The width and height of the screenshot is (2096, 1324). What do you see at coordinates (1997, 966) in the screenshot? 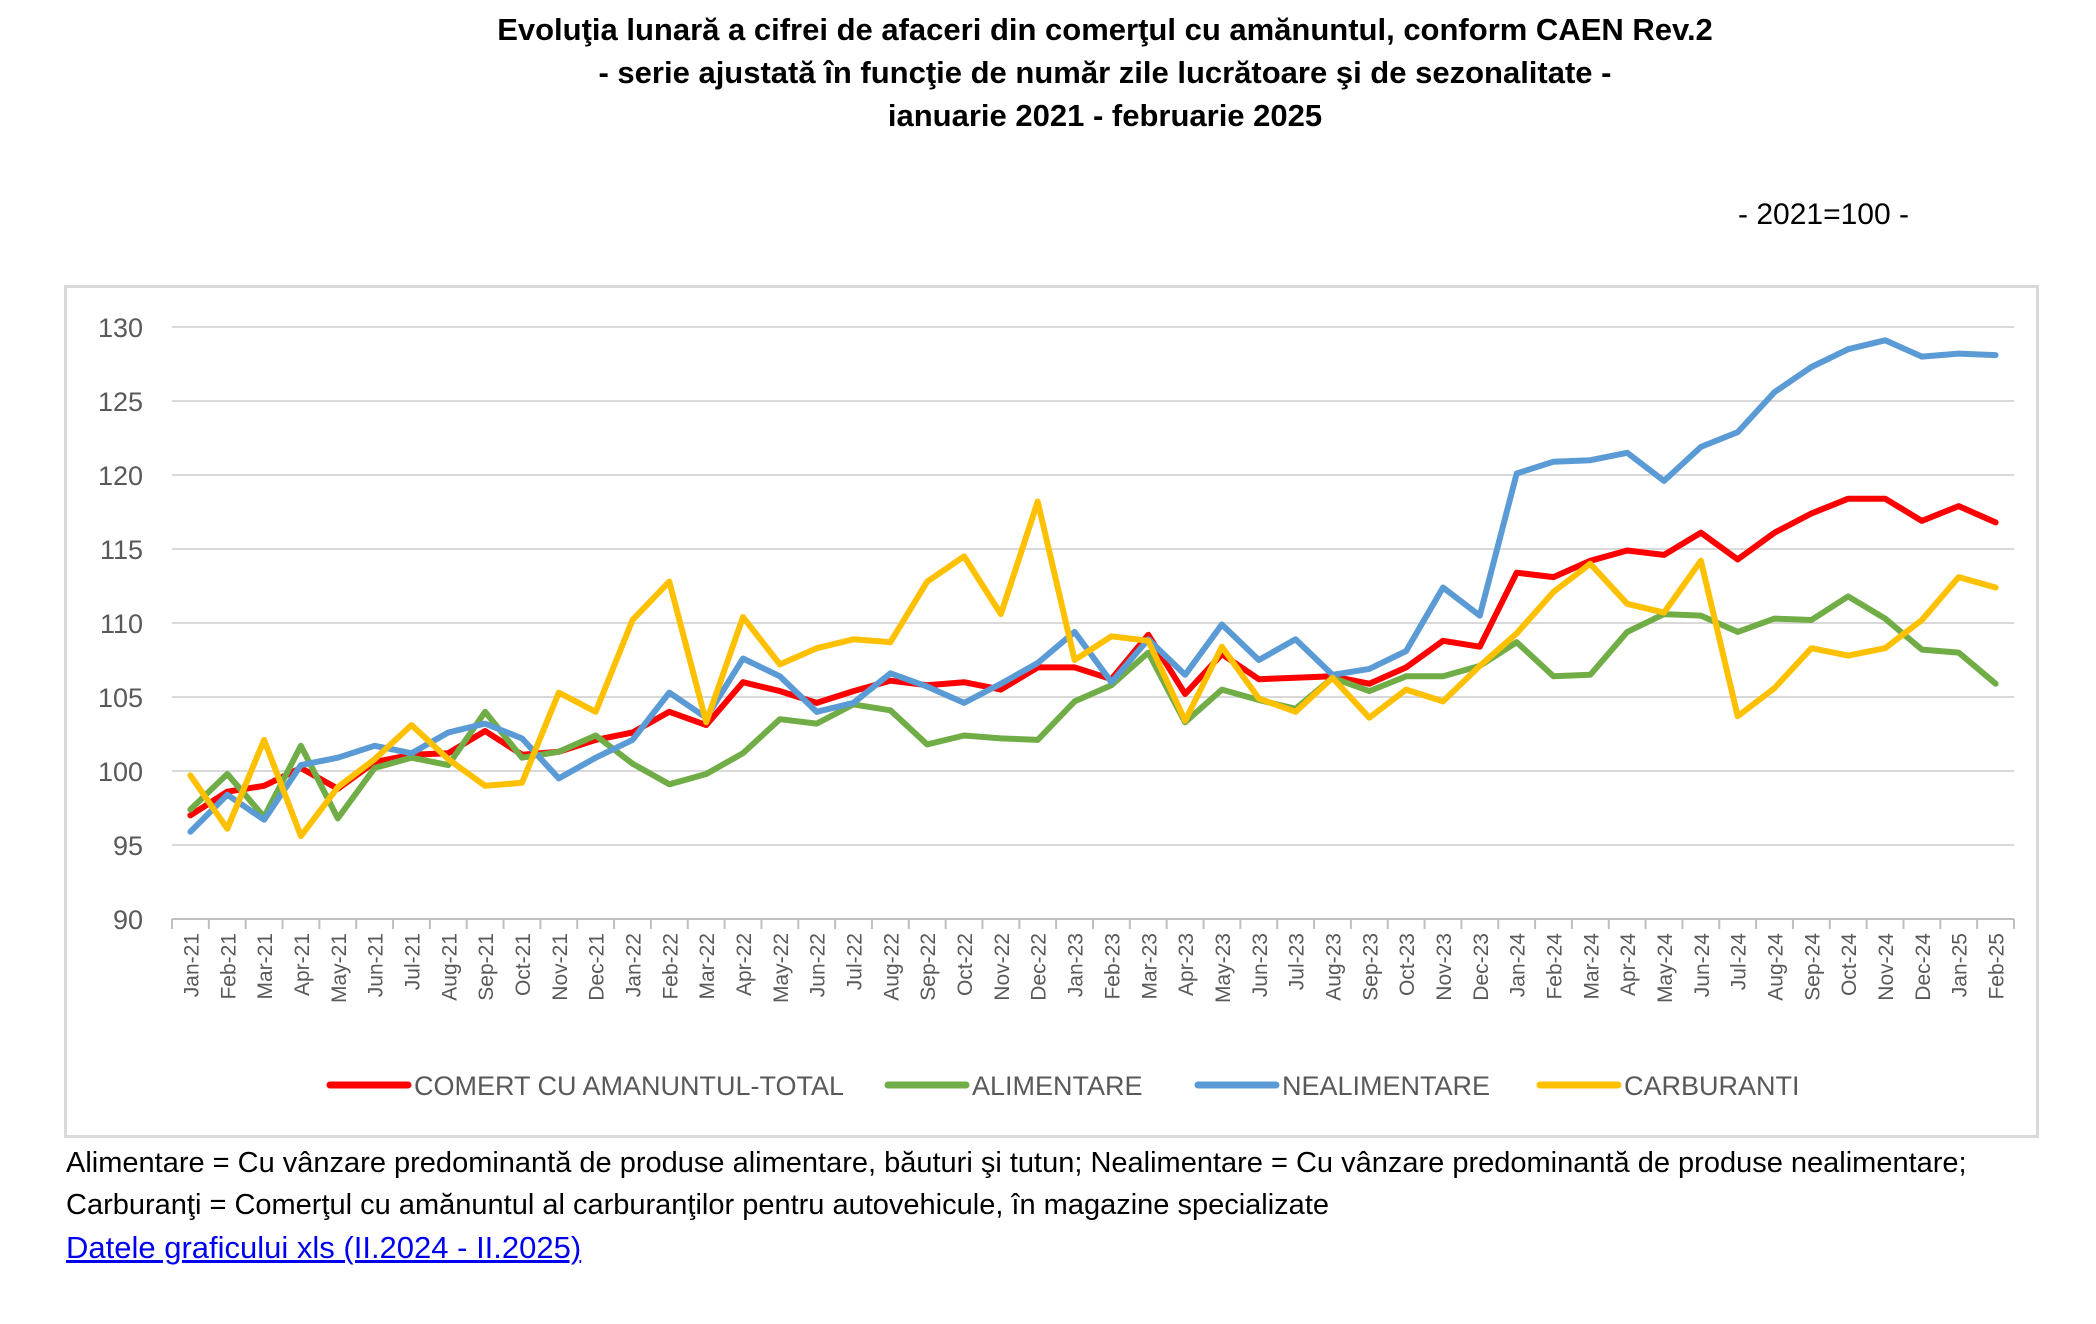
I see `x-tick-label: Feb-25` at bounding box center [1997, 966].